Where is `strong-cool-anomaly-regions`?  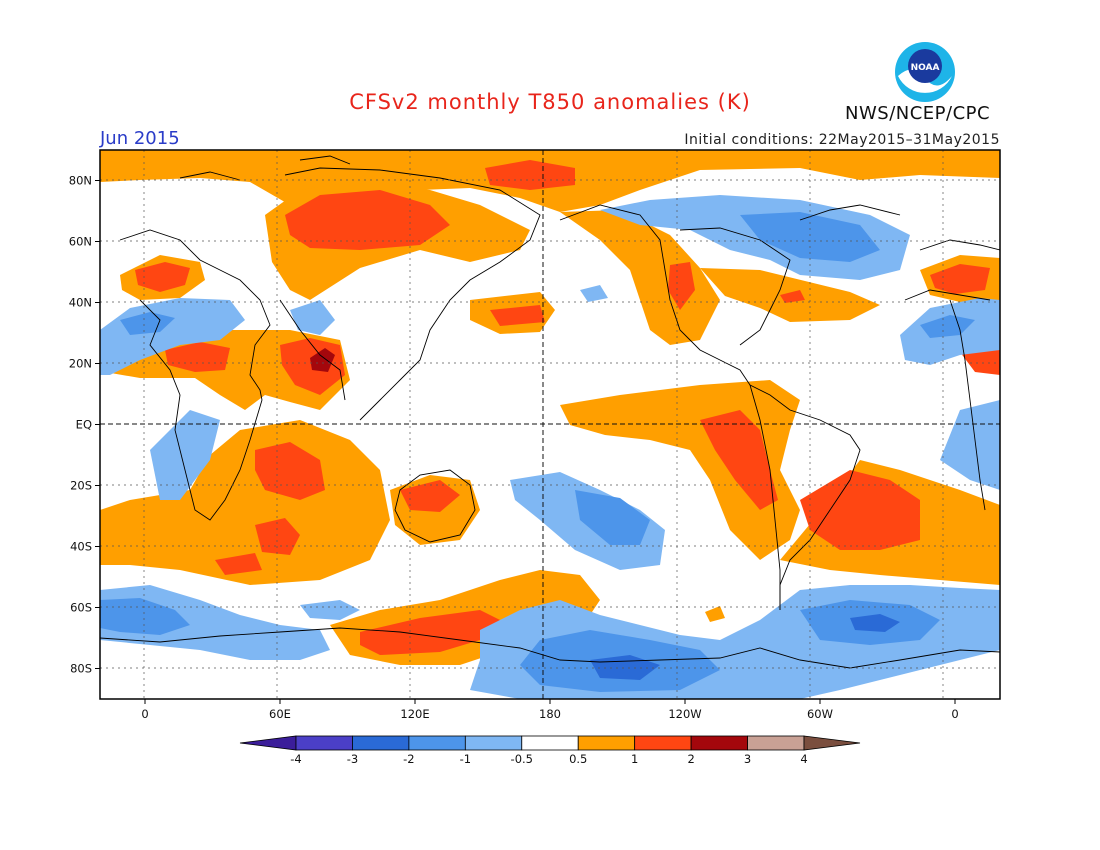 strong-cool-anomaly-regions is located at coordinates (745, 647).